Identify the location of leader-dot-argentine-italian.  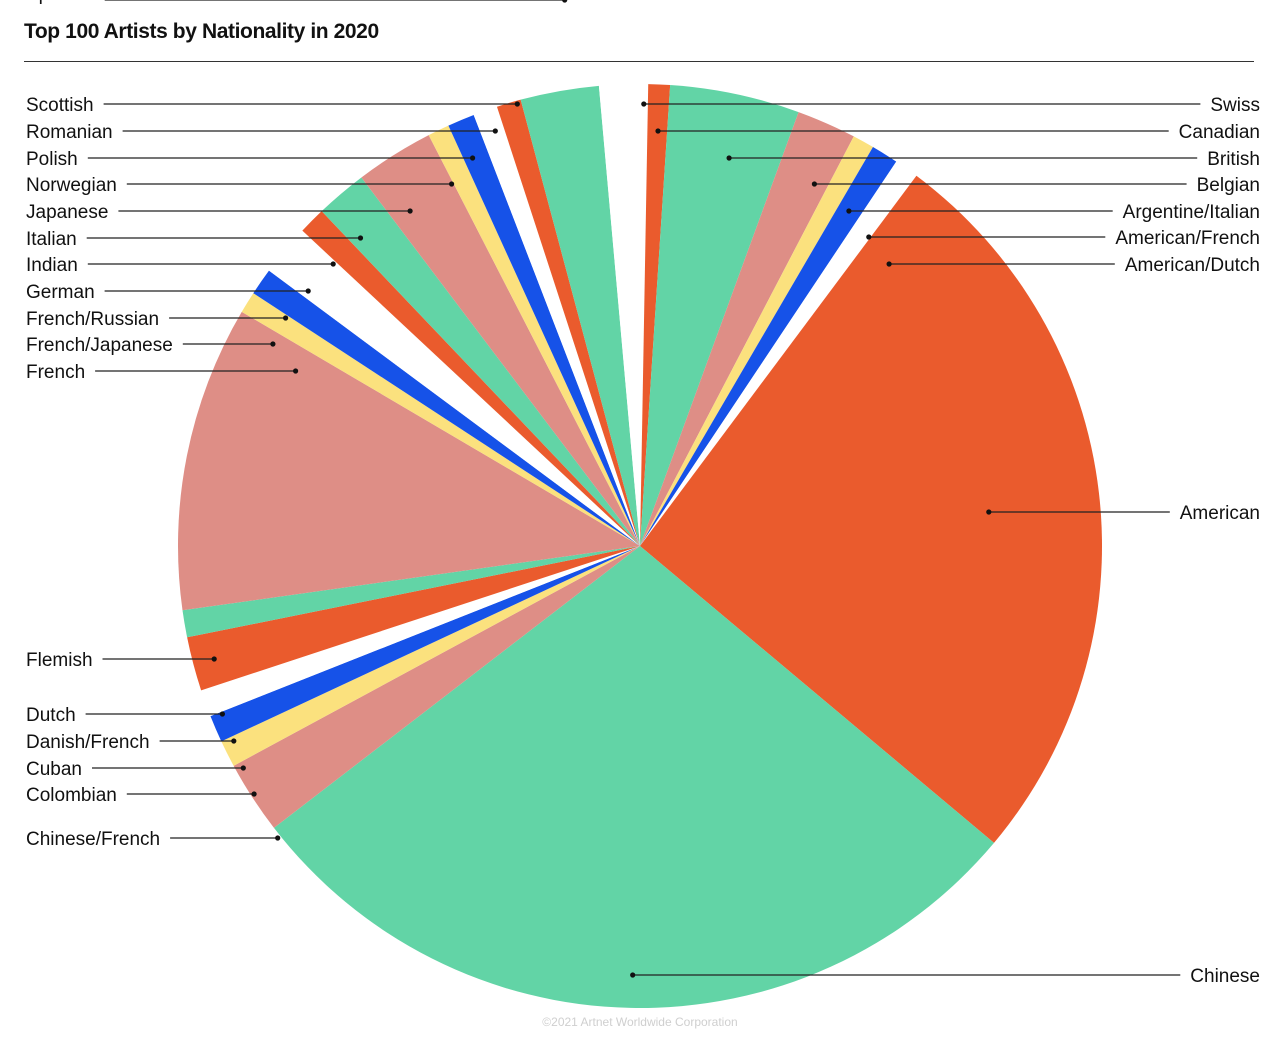
(849, 211).